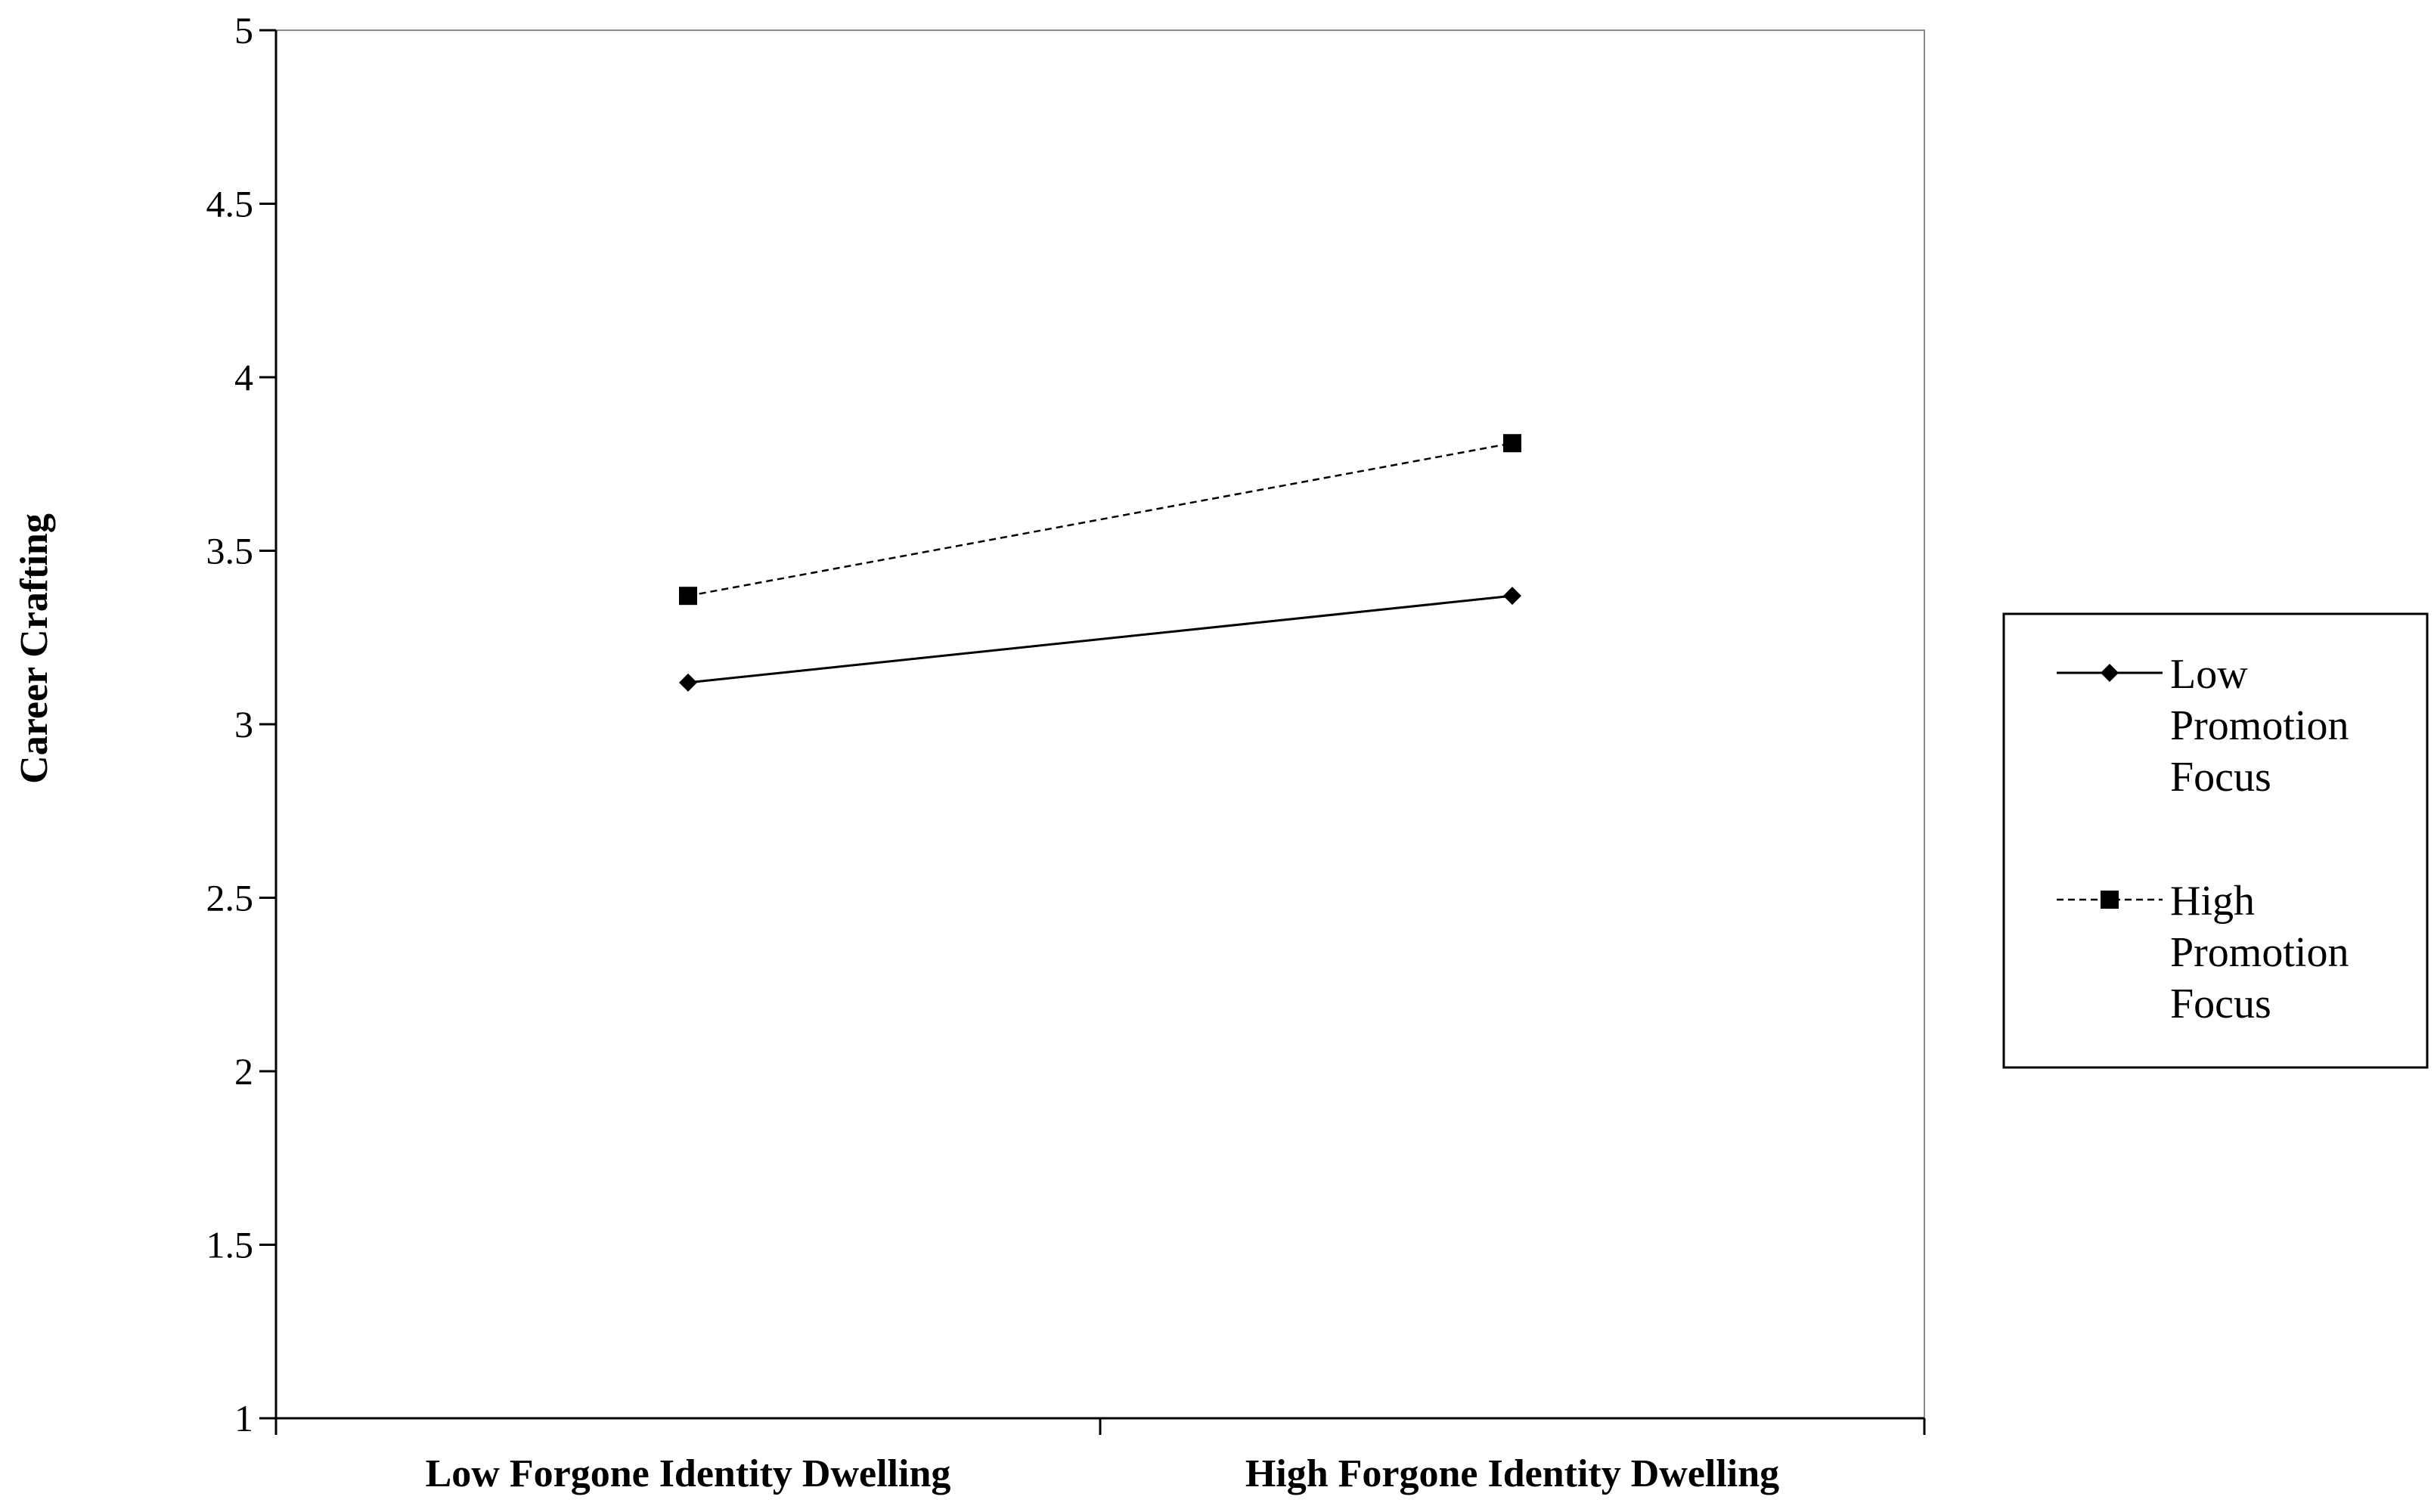 The height and width of the screenshot is (1512, 2434). I want to click on legend-label: High Promotion Focus, so click(2259, 952).